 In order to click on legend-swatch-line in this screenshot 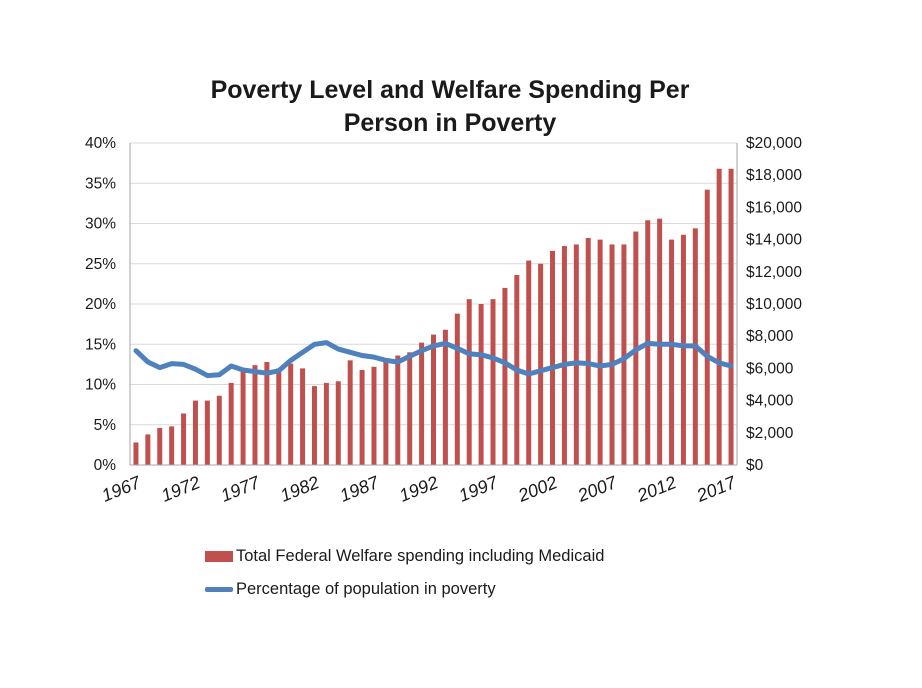, I will do `click(219, 589)`.